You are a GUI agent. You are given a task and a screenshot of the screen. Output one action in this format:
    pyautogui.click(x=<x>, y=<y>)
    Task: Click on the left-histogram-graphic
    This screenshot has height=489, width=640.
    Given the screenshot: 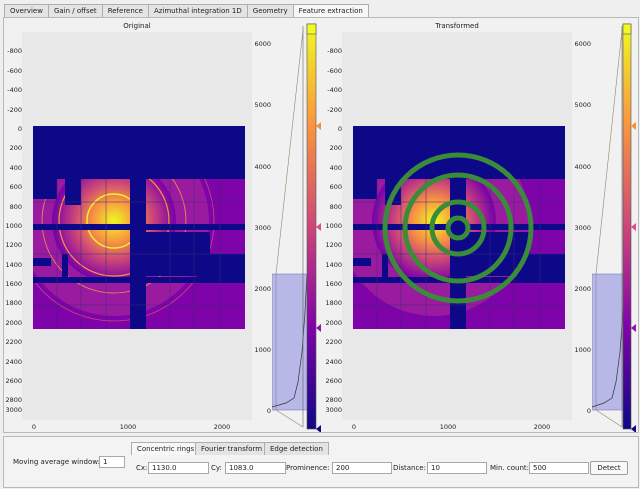 What is the action you would take?
    pyautogui.click(x=296, y=228)
    